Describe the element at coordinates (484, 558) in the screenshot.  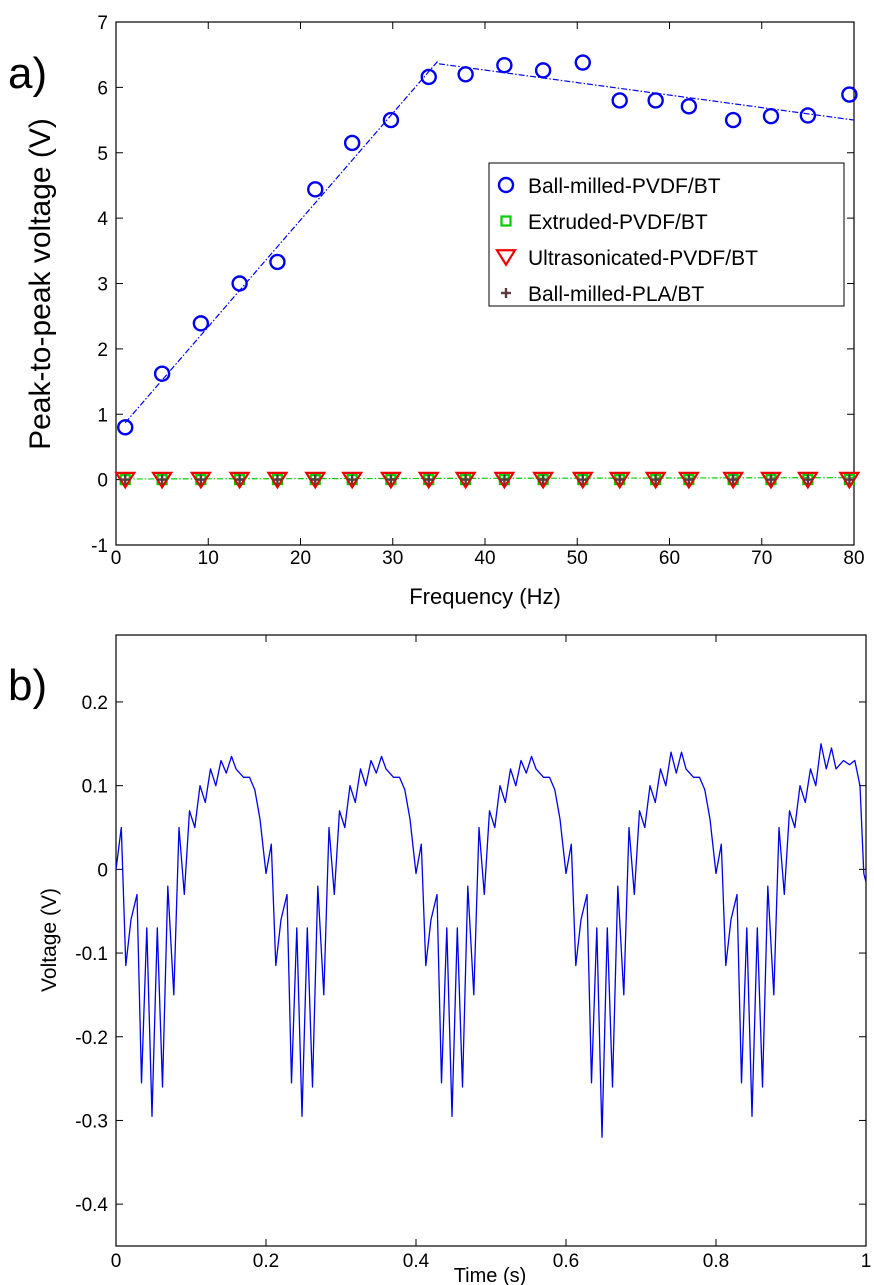
I see `panel-a-xtick-label: 40` at that location.